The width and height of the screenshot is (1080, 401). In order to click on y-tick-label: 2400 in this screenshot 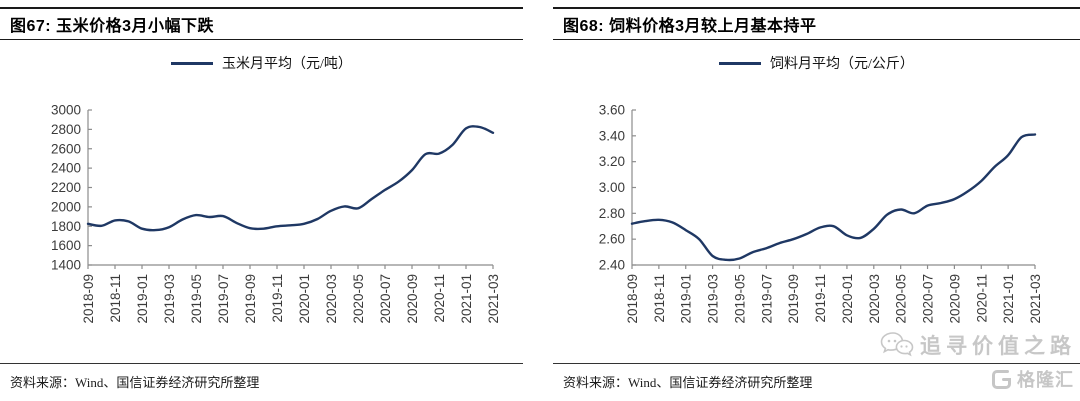, I will do `click(66, 168)`.